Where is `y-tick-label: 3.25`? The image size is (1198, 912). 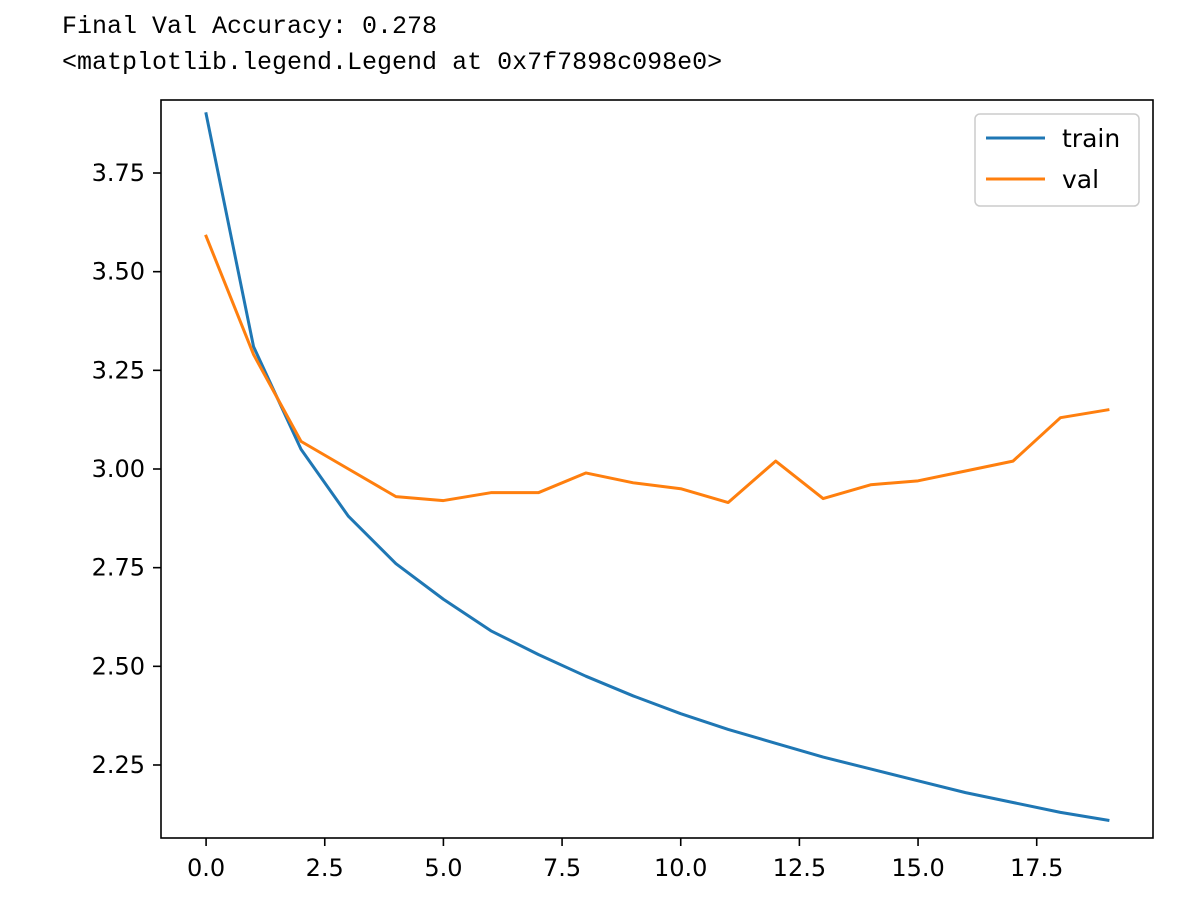 y-tick-label: 3.25 is located at coordinates (118, 370).